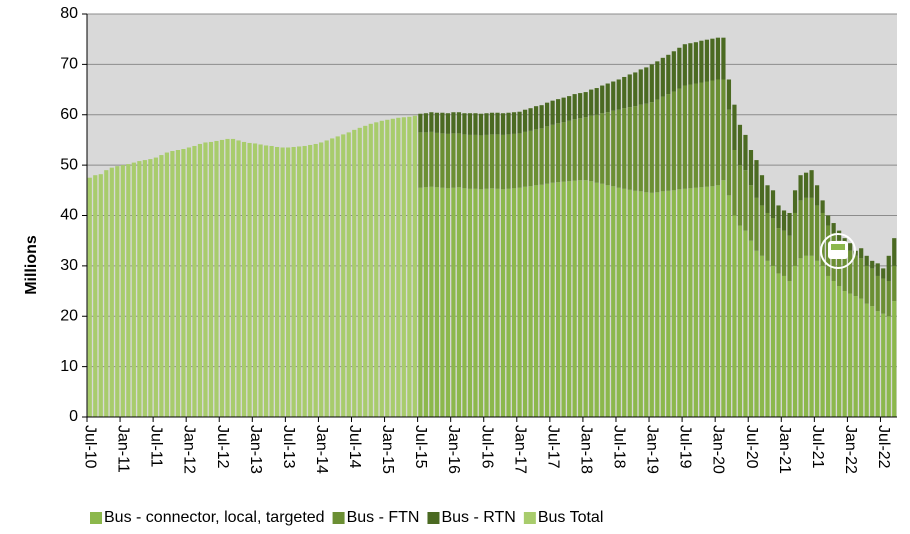  Describe the element at coordinates (838, 247) in the screenshot. I see `icon-window` at that location.